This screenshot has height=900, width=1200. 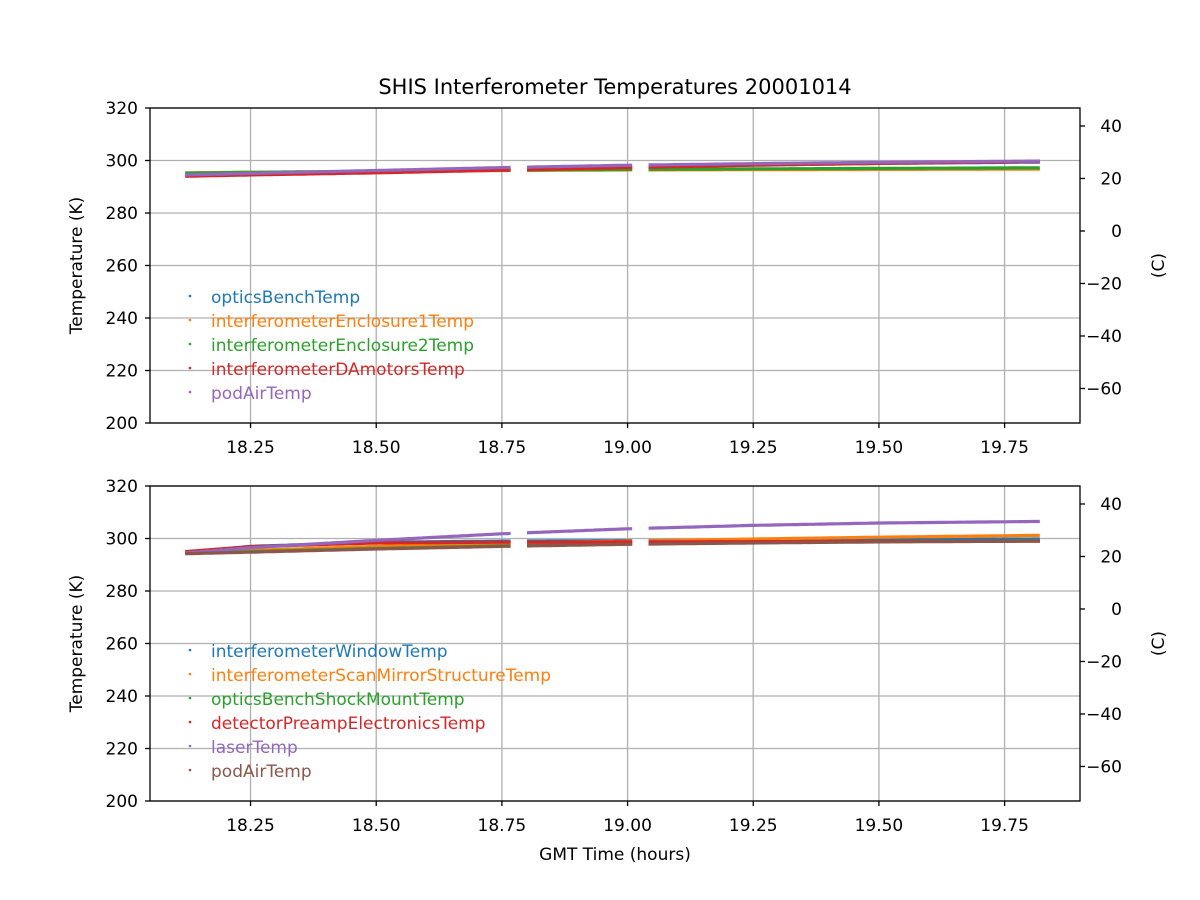 I want to click on legend-item: laserTemp, so click(x=243, y=748).